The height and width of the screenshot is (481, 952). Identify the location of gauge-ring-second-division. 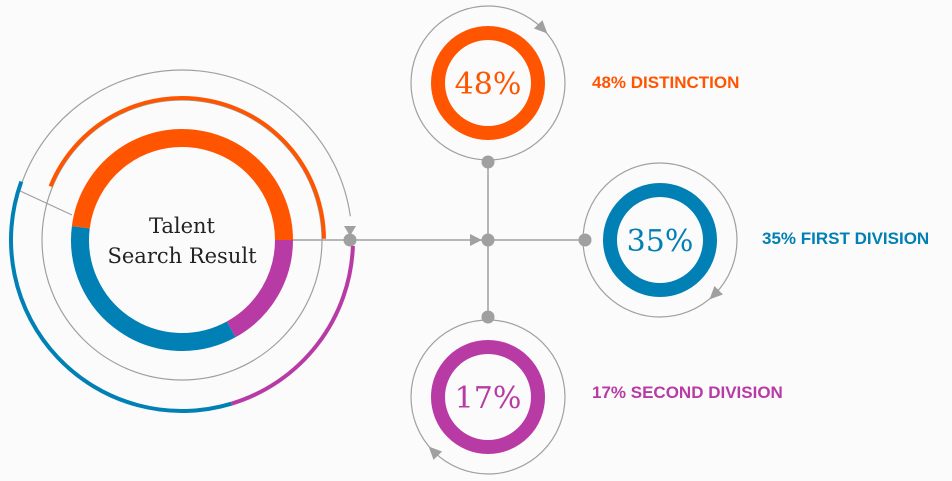
(488, 397).